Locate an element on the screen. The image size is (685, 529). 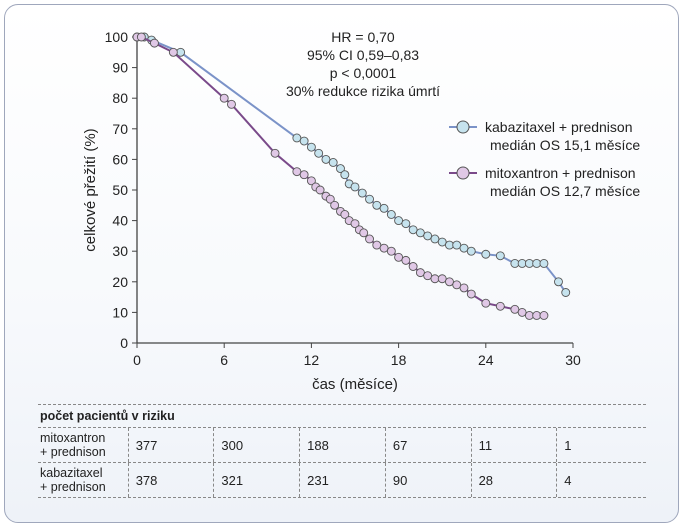
y-tick-label: 90 is located at coordinates (120, 68).